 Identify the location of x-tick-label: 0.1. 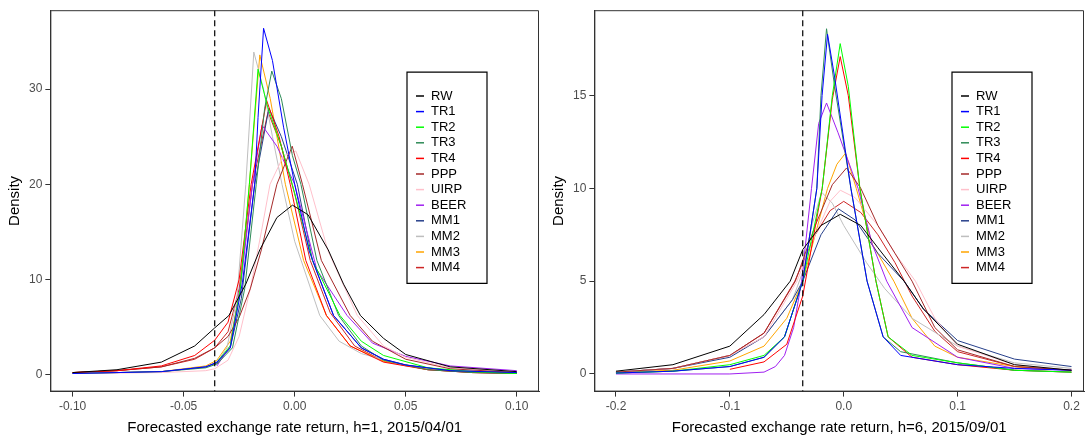
(958, 406).